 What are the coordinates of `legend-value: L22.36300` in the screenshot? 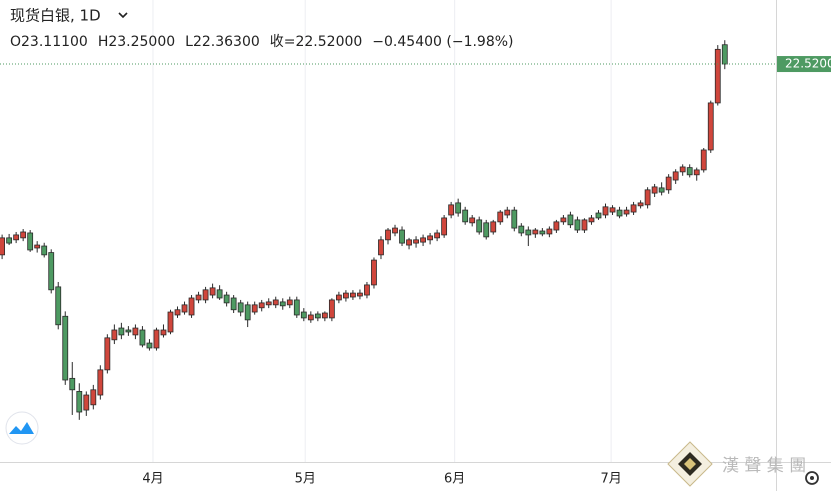 It's located at (222, 42).